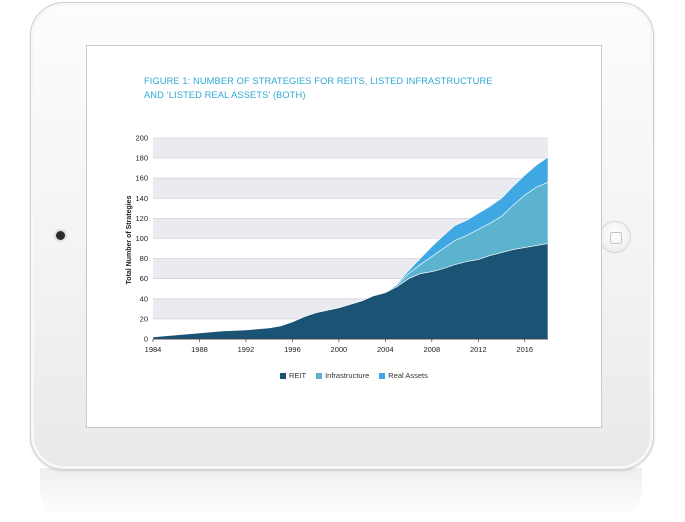 Image resolution: width=685 pixels, height=522 pixels. What do you see at coordinates (144, 278) in the screenshot?
I see `y-tick-label: 60` at bounding box center [144, 278].